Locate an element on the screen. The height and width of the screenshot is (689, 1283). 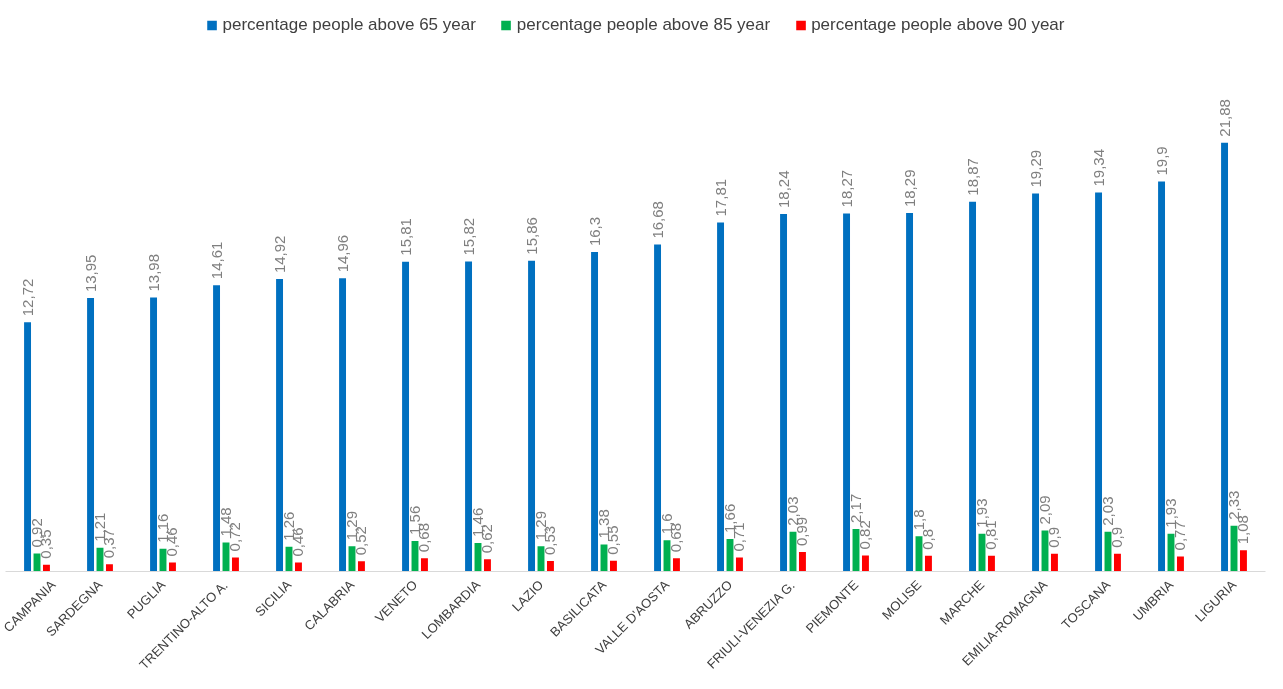
legend-label: percentage people above 65 year is located at coordinates (349, 25).